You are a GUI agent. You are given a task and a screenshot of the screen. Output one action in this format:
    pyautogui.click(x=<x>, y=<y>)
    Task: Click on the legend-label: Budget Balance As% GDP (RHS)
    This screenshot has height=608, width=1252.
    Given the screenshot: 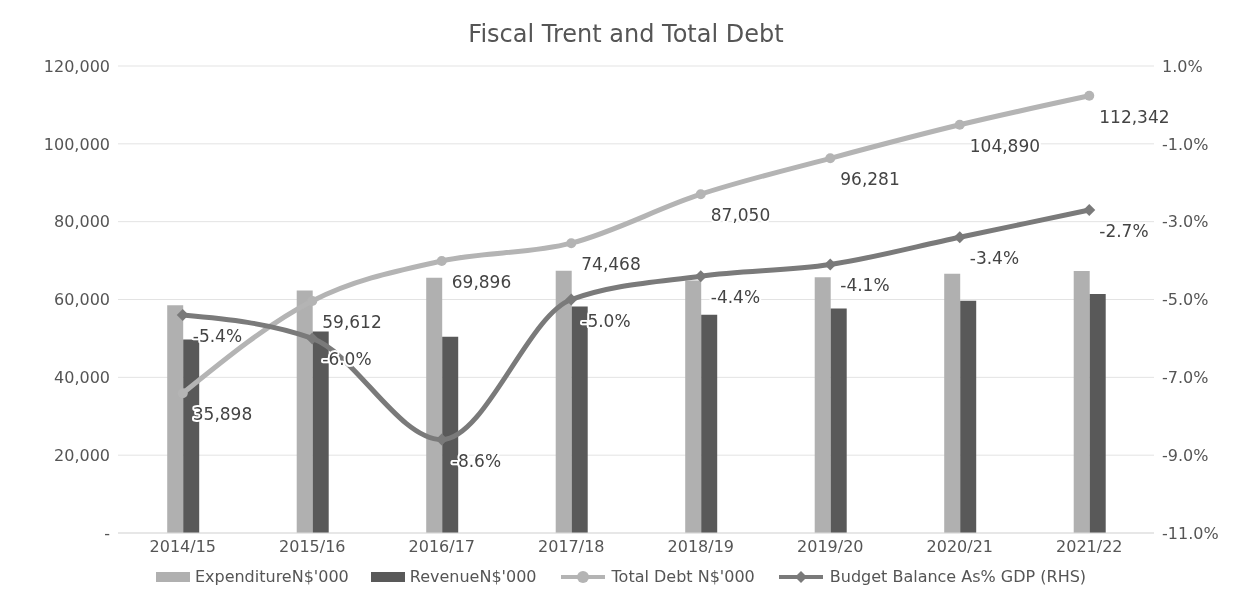 What is the action you would take?
    pyautogui.click(x=957, y=576)
    